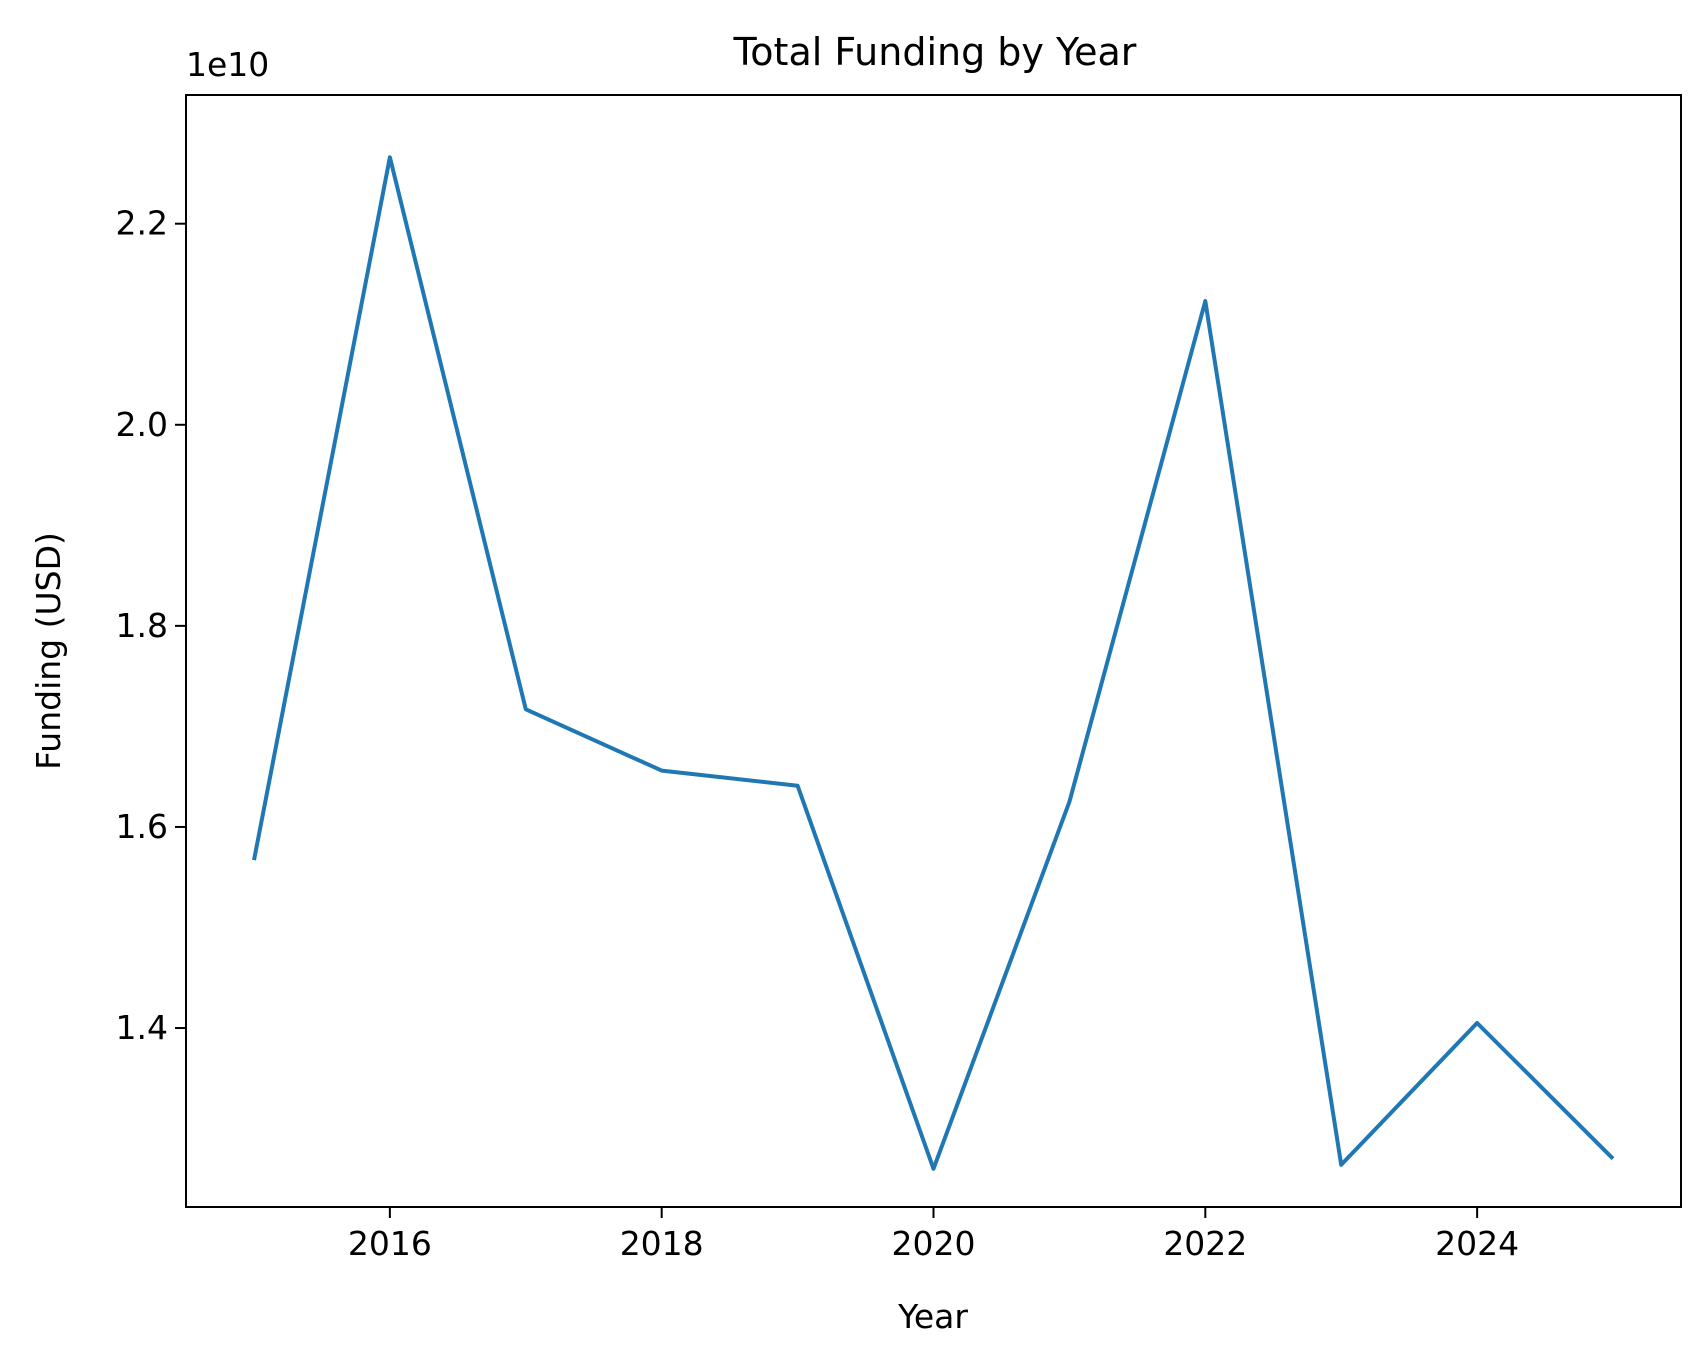 Image resolution: width=1702 pixels, height=1361 pixels. Describe the element at coordinates (1205, 1243) in the screenshot. I see `x-tick-label: 2022` at that location.